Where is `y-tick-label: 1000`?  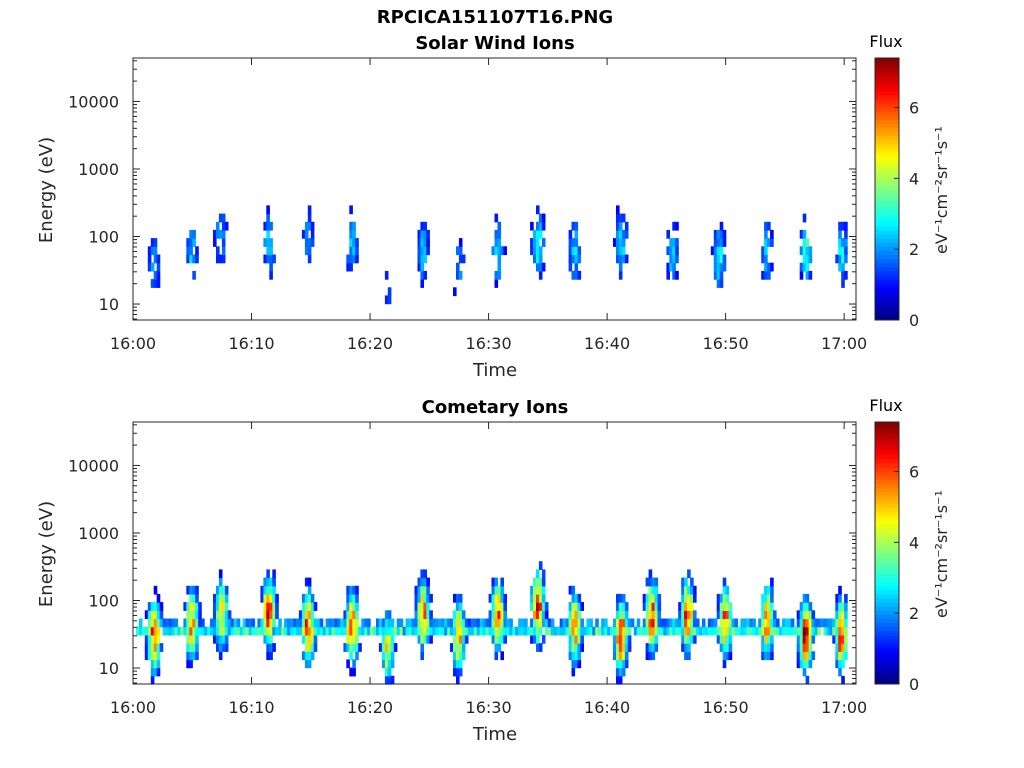 y-tick-label: 1000 is located at coordinates (98, 533).